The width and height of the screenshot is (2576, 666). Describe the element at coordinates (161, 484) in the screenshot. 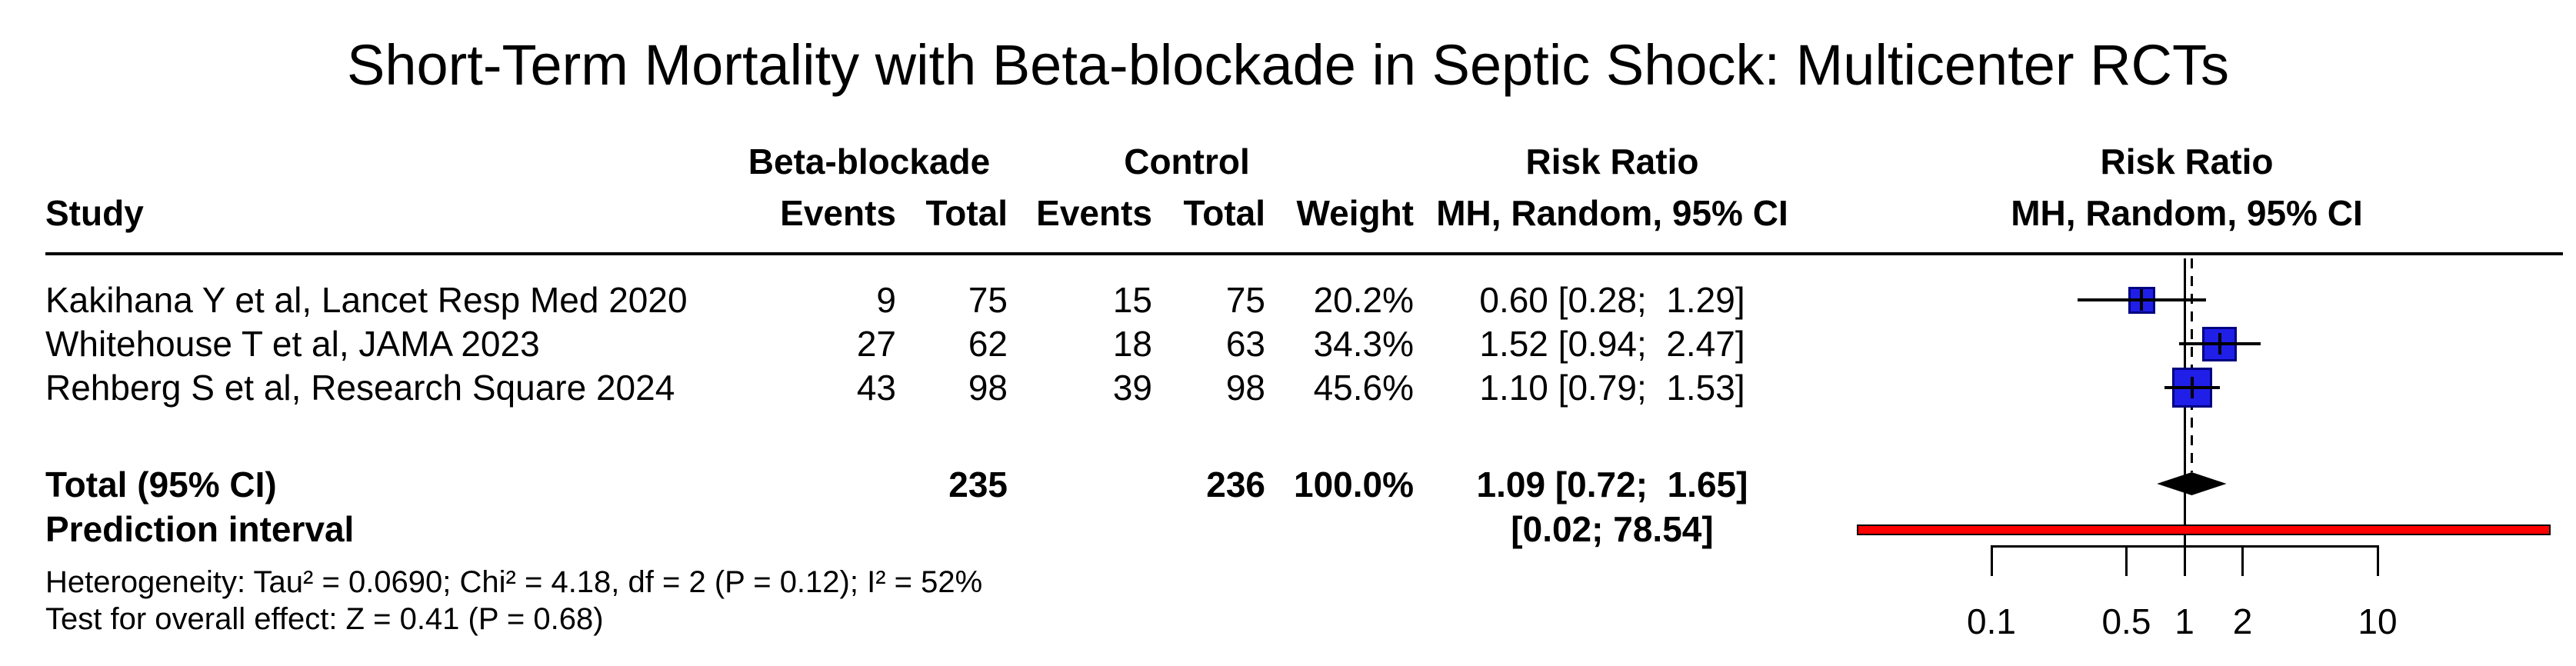

I see `total-label: Total (95% CI)` at that location.